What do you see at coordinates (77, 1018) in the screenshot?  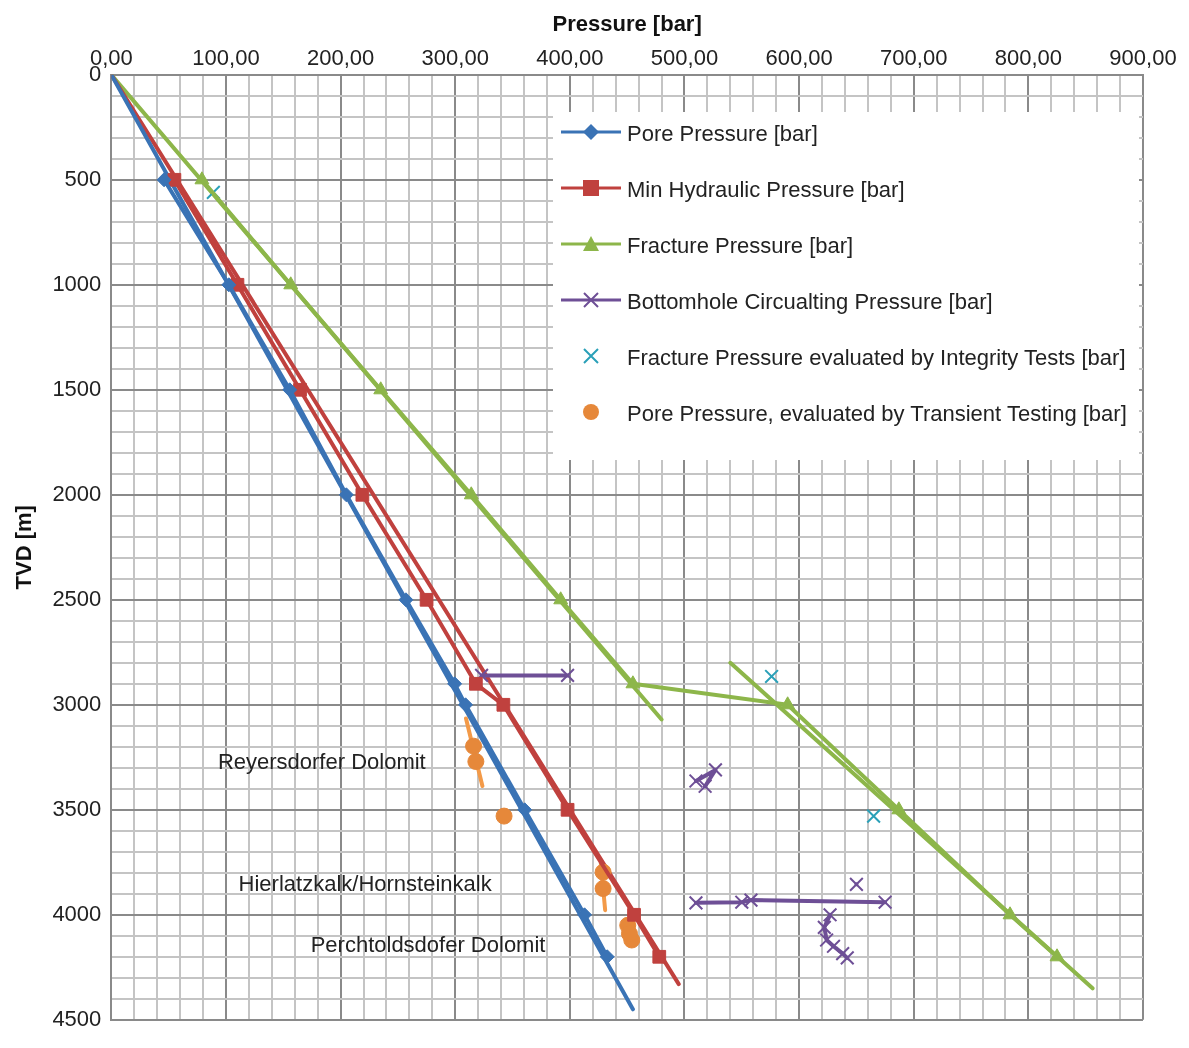 I see `y-tick-label: 4500` at bounding box center [77, 1018].